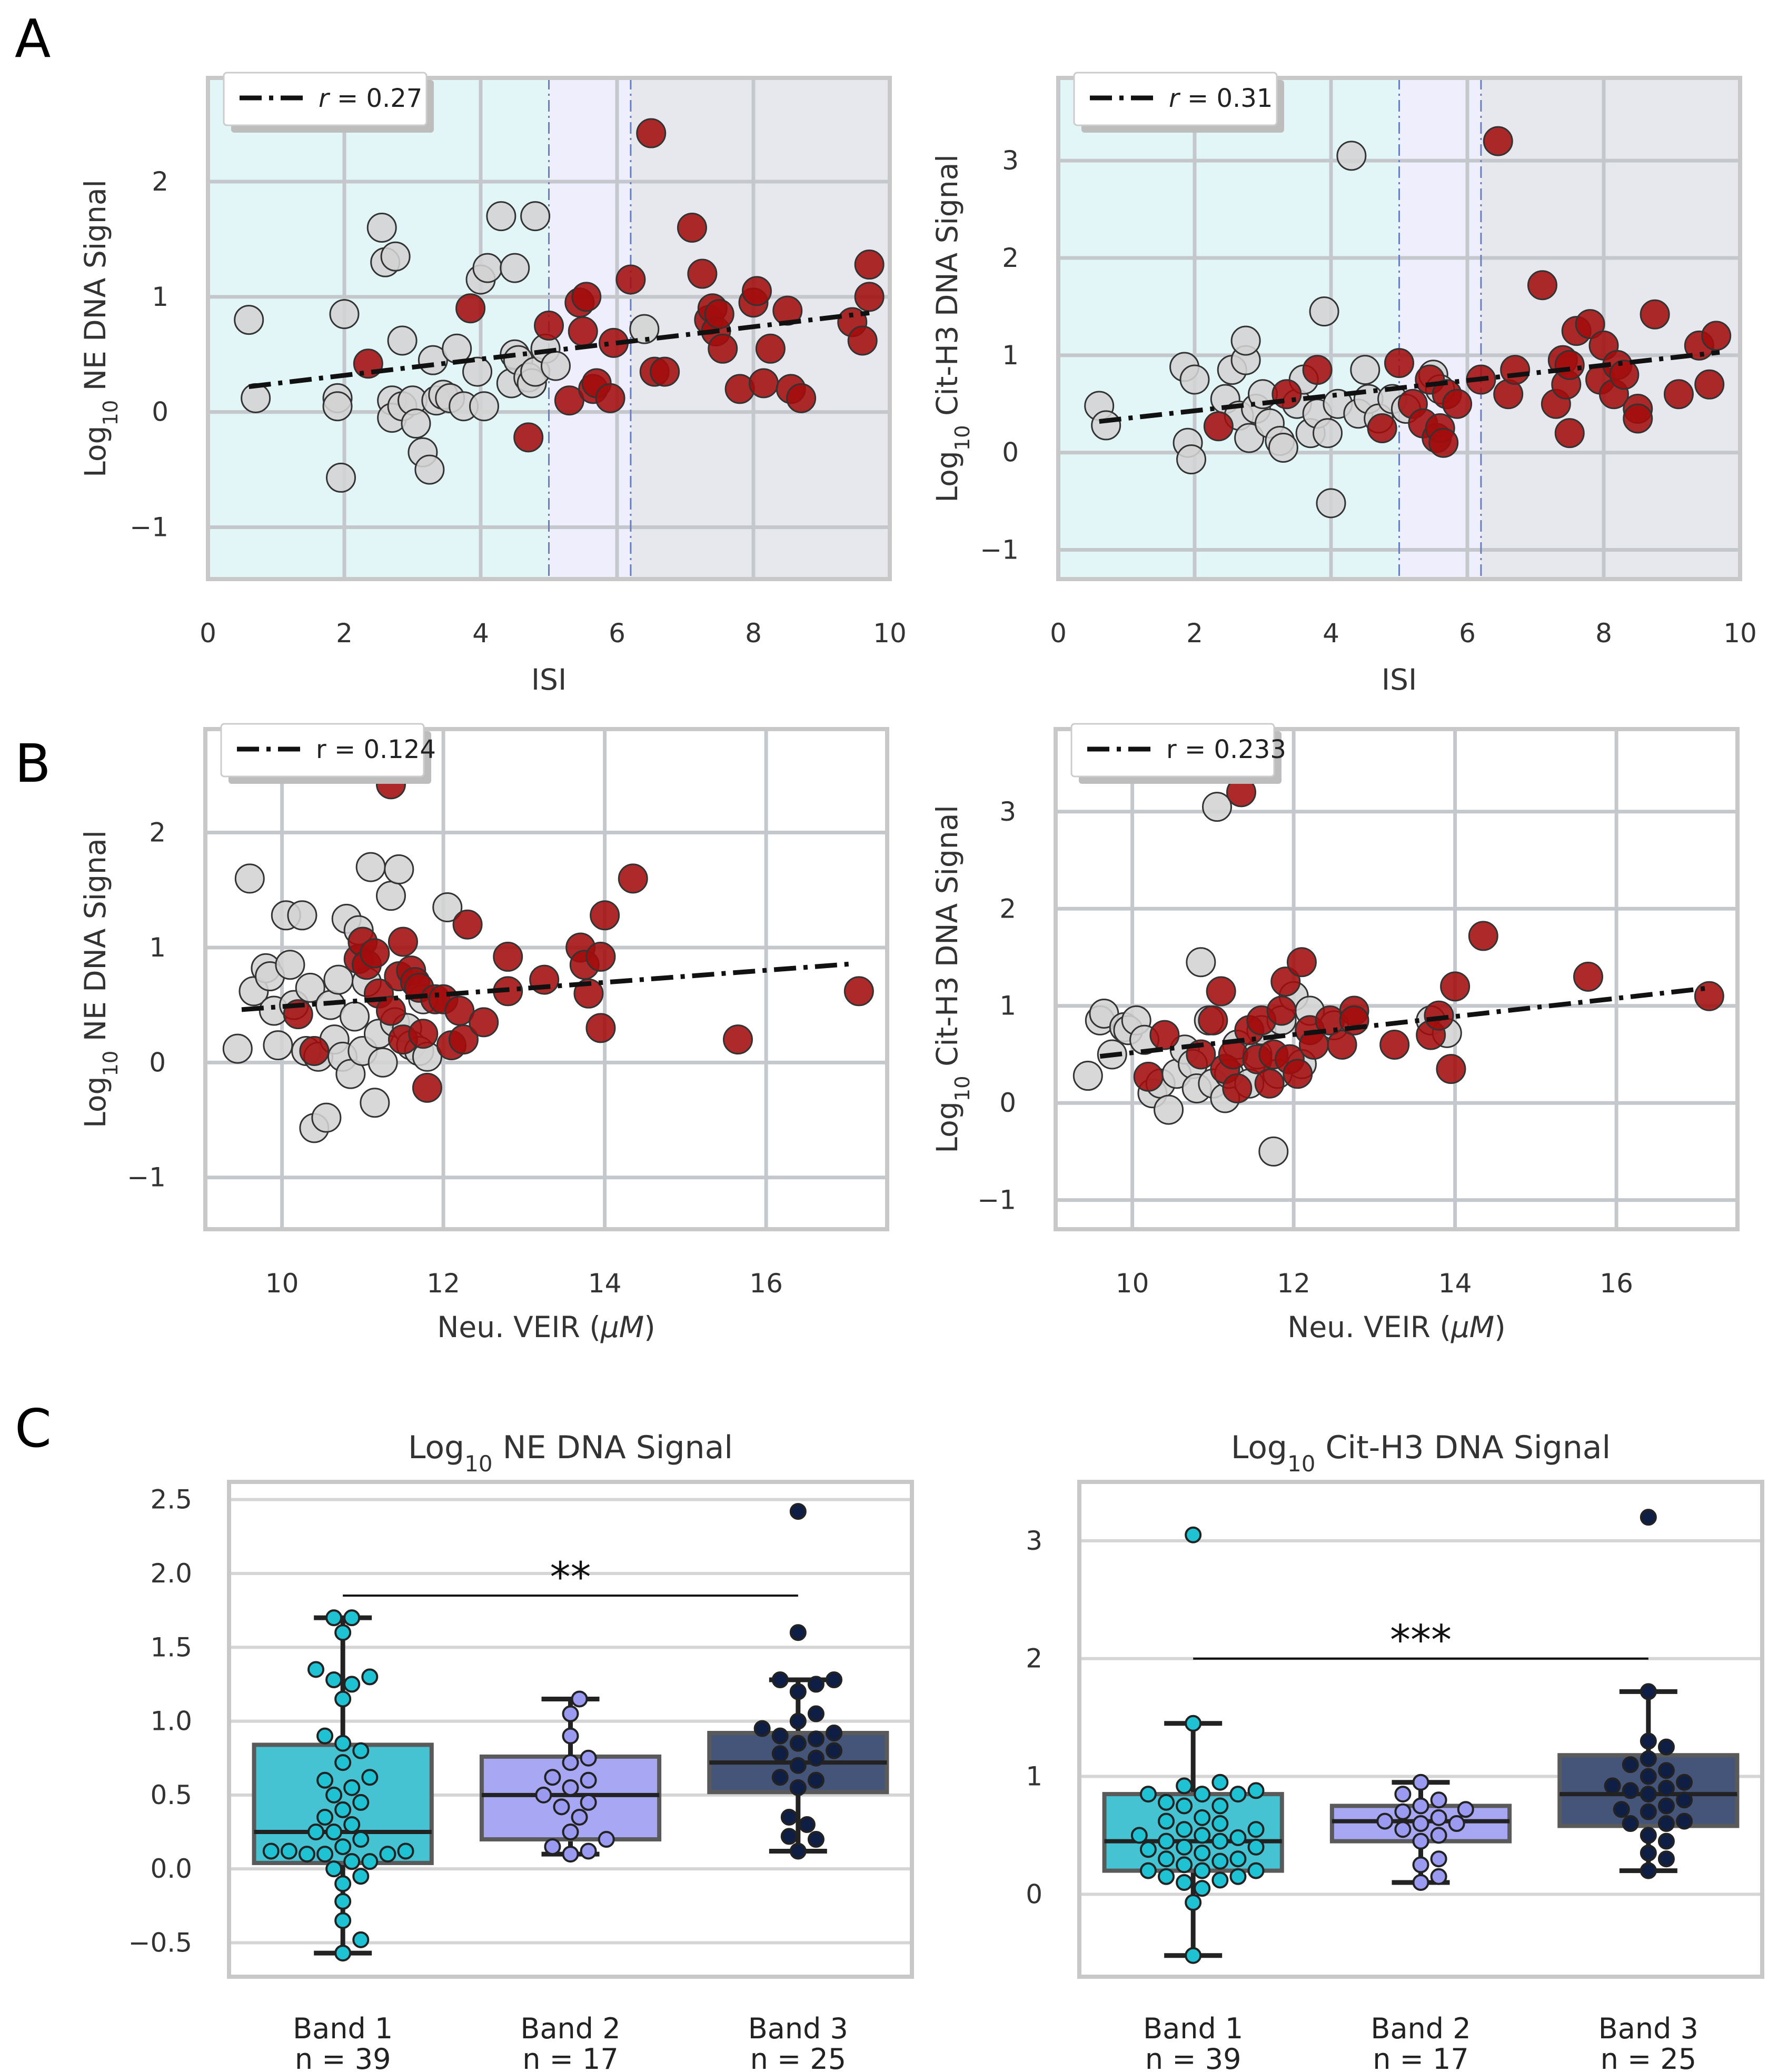 The image size is (1768, 2072). I want to click on trend-line, so click(560, 349).